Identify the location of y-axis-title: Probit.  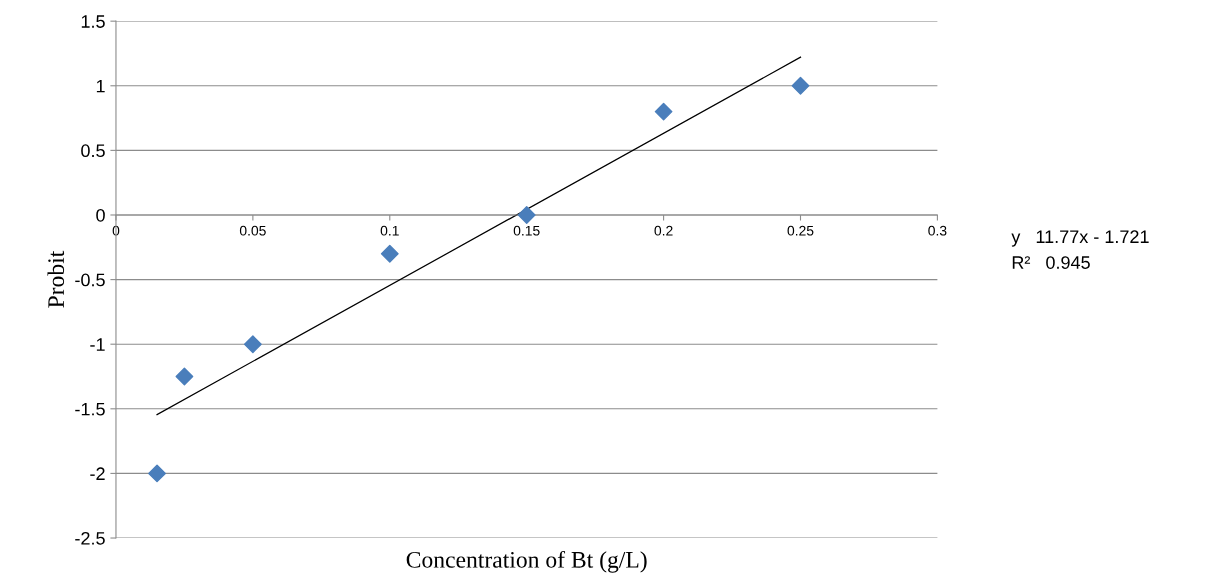
(56, 279).